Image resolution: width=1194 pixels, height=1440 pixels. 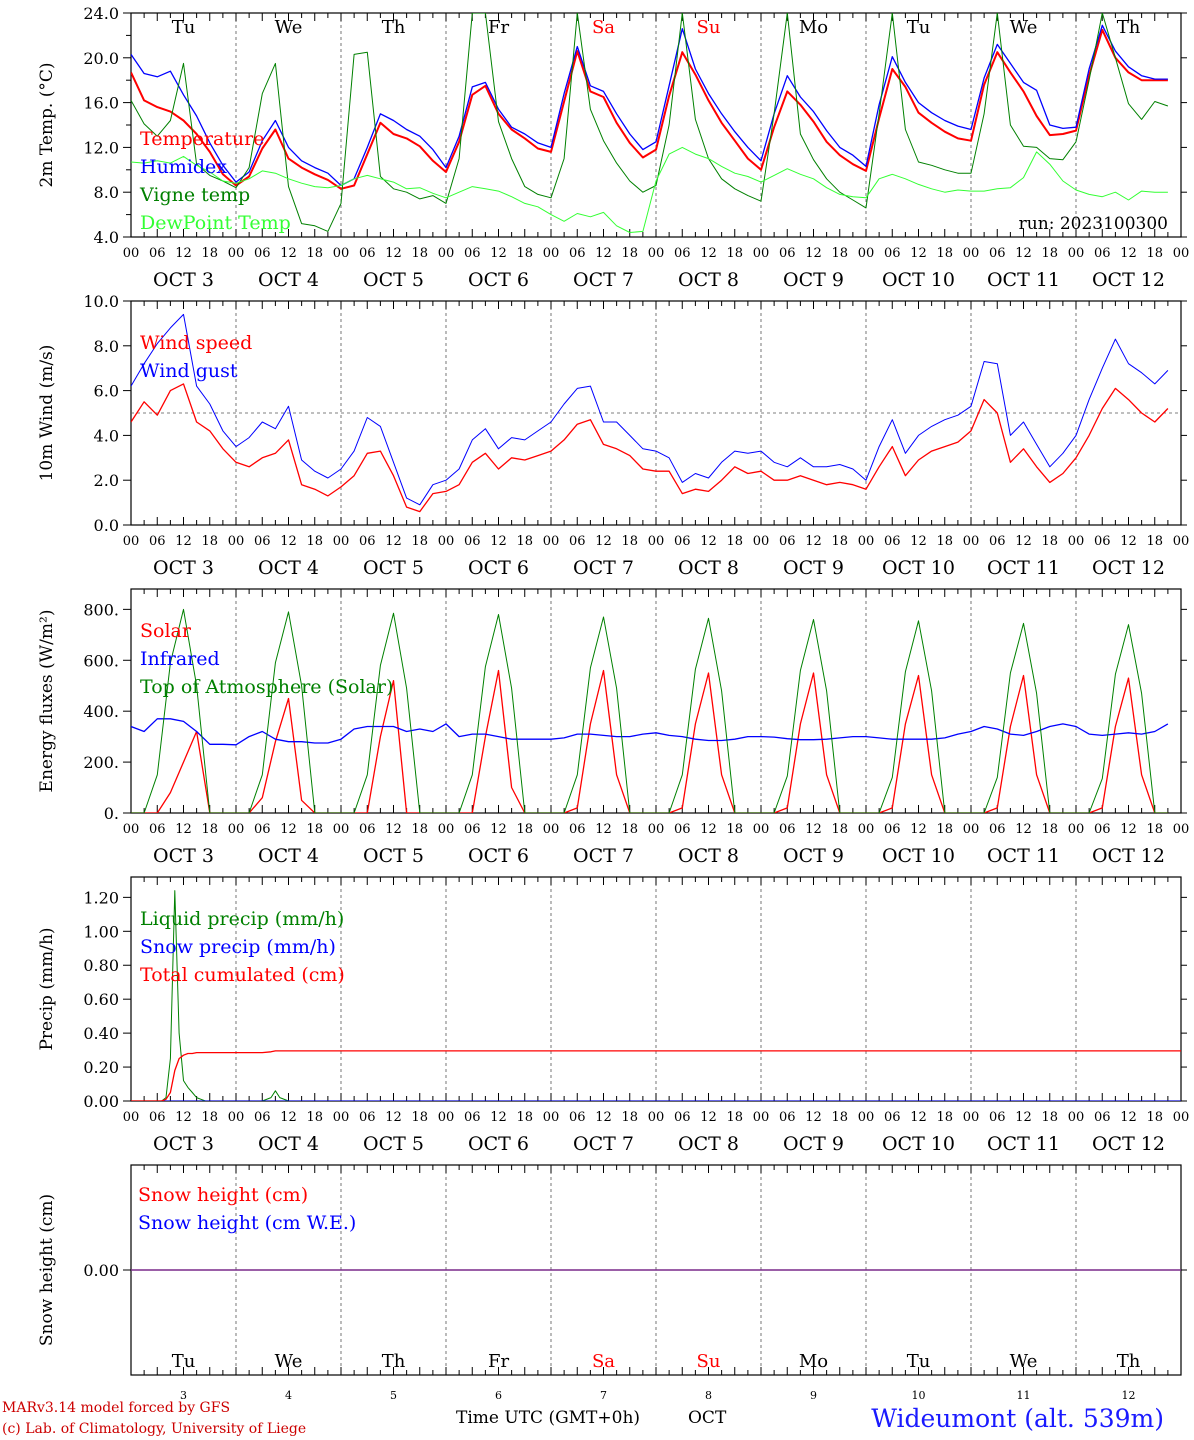 I want to click on y-tick-label: 0.00, so click(x=101, y=1270).